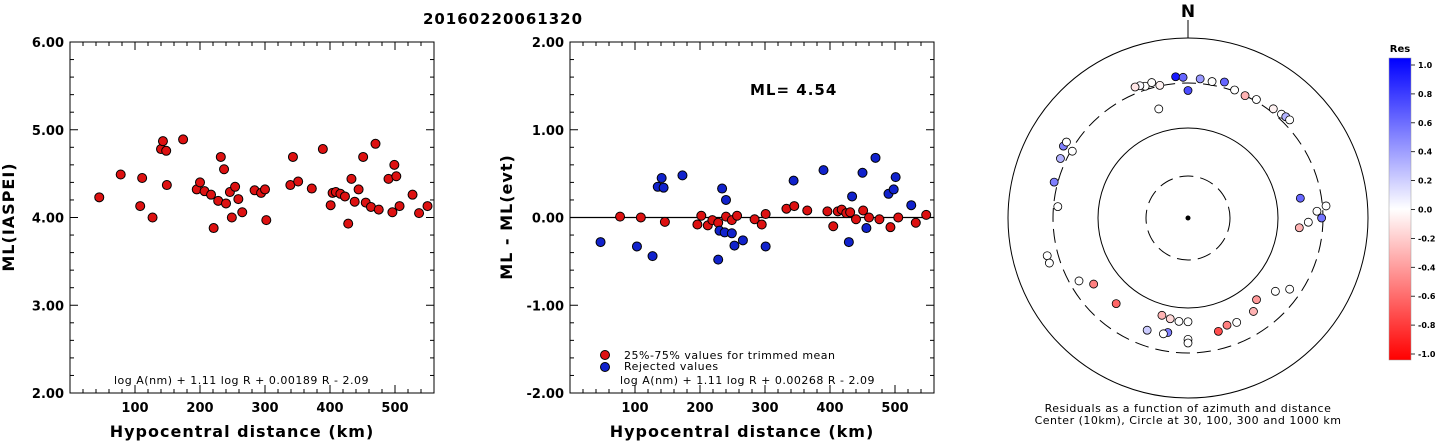 Image resolution: width=1437 pixels, height=441 pixels. What do you see at coordinates (9, 216) in the screenshot?
I see `plot1-ylabel: ML(IASPEI)` at bounding box center [9, 216].